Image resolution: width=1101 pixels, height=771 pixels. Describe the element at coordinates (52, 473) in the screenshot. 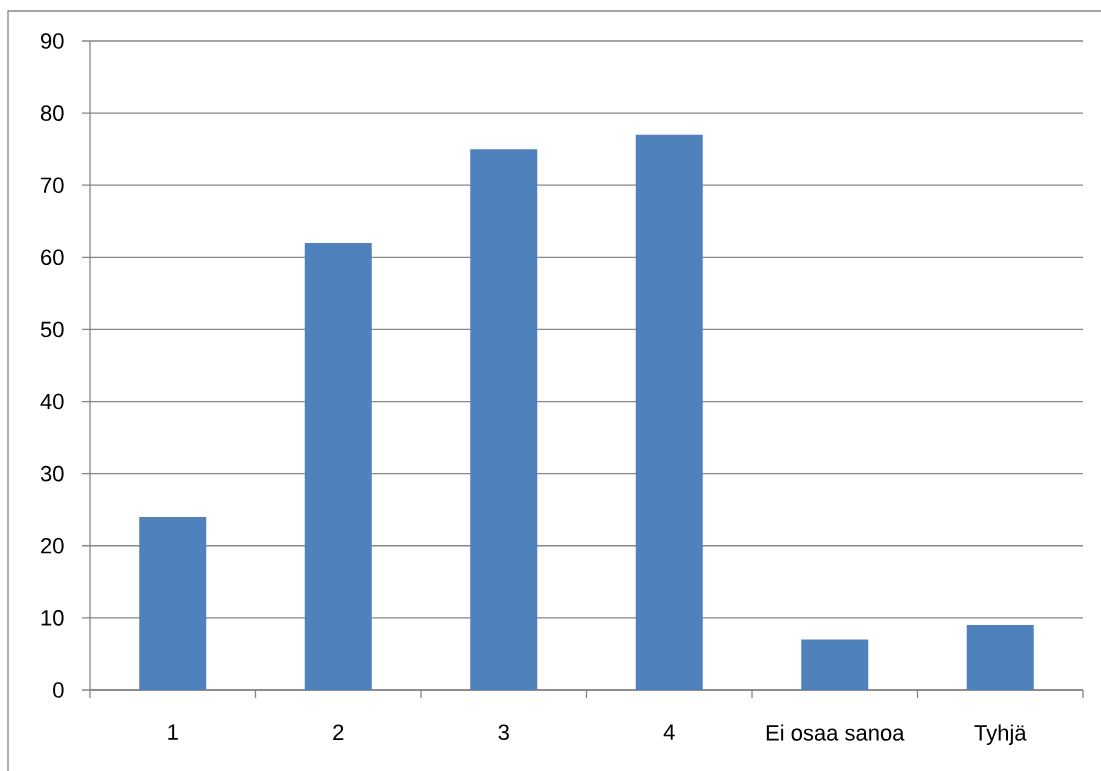

I see `y-tick-label: 30` at that location.